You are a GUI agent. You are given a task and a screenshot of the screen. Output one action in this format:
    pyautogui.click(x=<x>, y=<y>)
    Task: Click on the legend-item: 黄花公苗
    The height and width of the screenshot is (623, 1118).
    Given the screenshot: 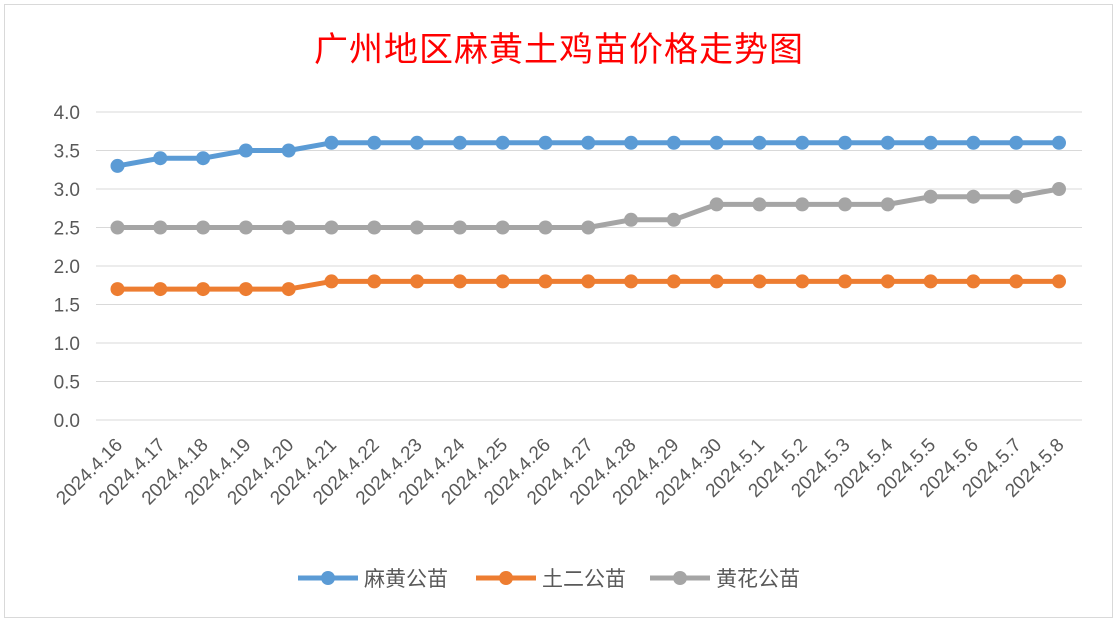 What is the action you would take?
    pyautogui.click(x=725, y=579)
    